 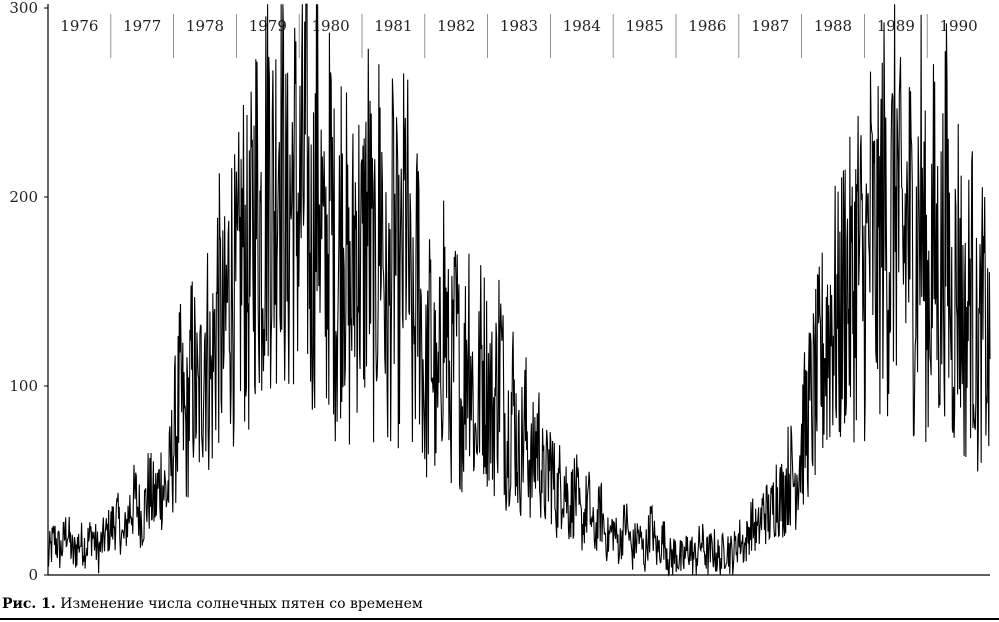 I want to click on year-label: 1981, so click(x=393, y=26).